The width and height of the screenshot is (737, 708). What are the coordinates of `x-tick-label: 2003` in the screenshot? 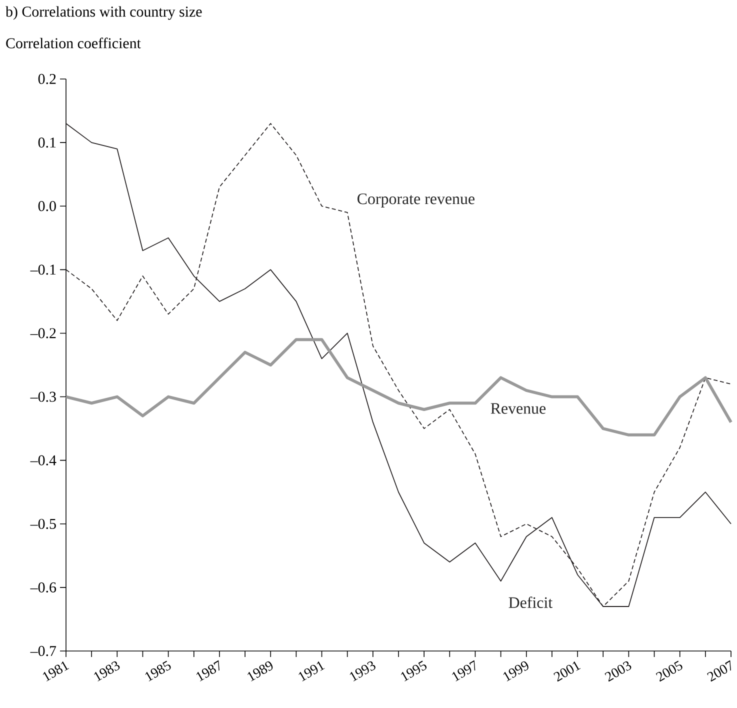 It's located at (618, 671).